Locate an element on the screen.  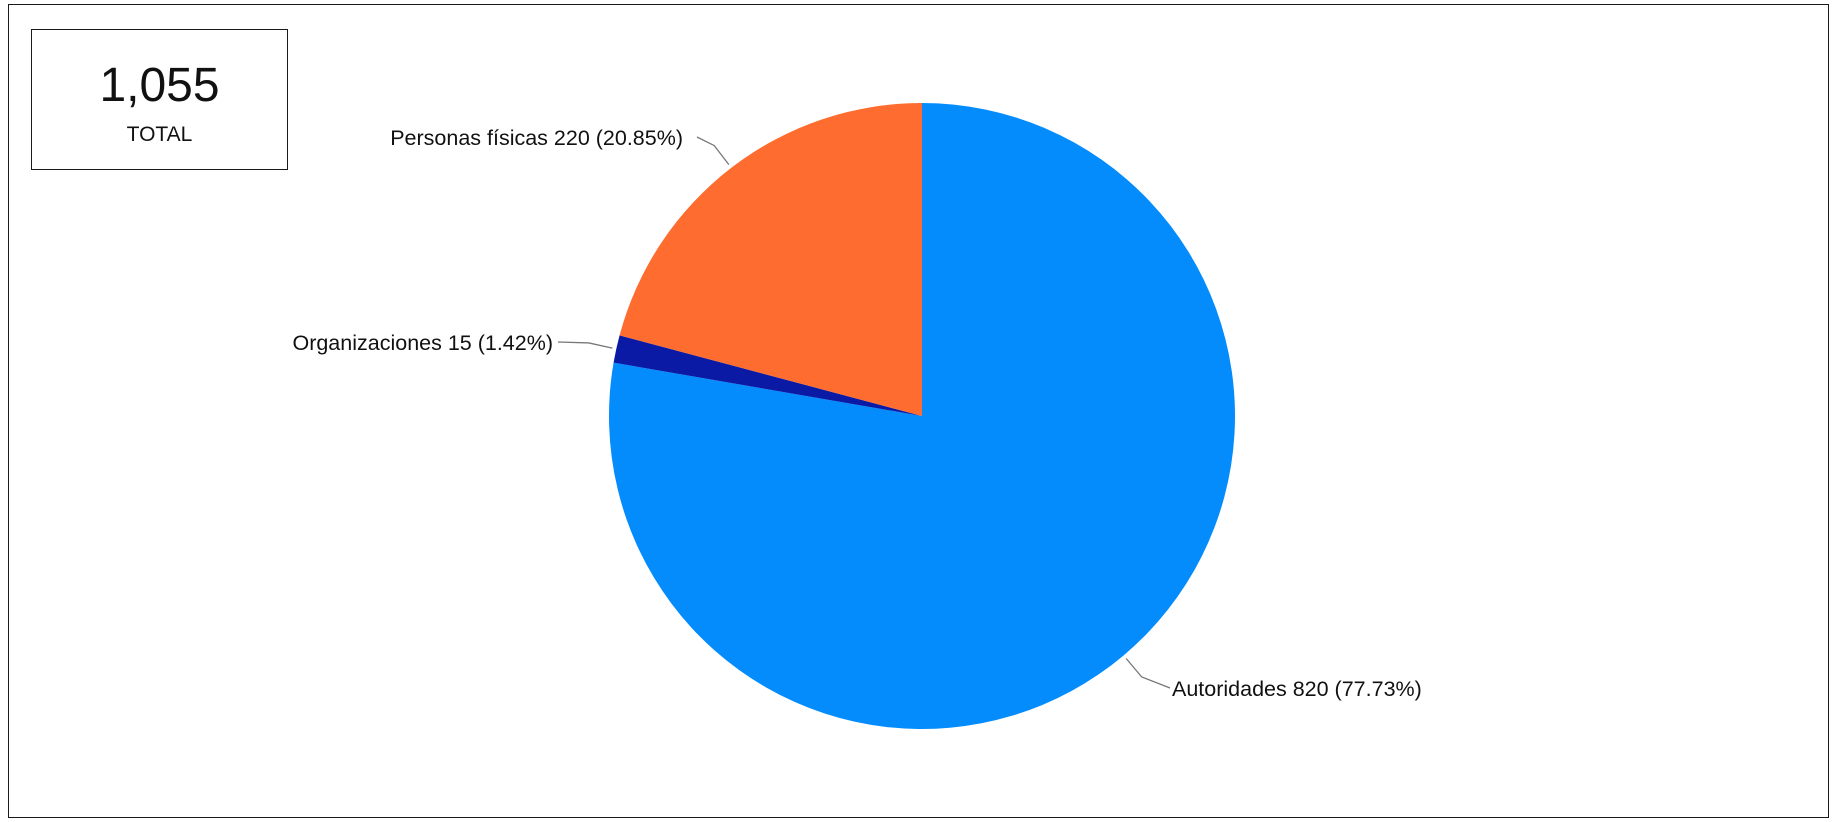
slice-label: Organizaciones 15 (1.42%) is located at coordinates (422, 343).